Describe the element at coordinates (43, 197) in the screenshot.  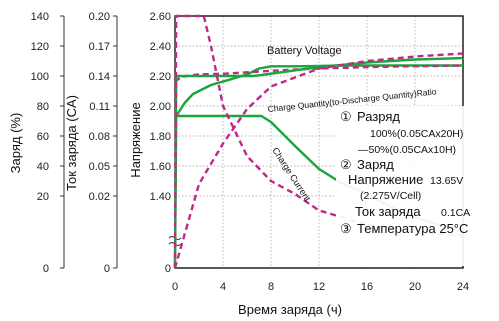
I see `y-tick-label: 20` at that location.